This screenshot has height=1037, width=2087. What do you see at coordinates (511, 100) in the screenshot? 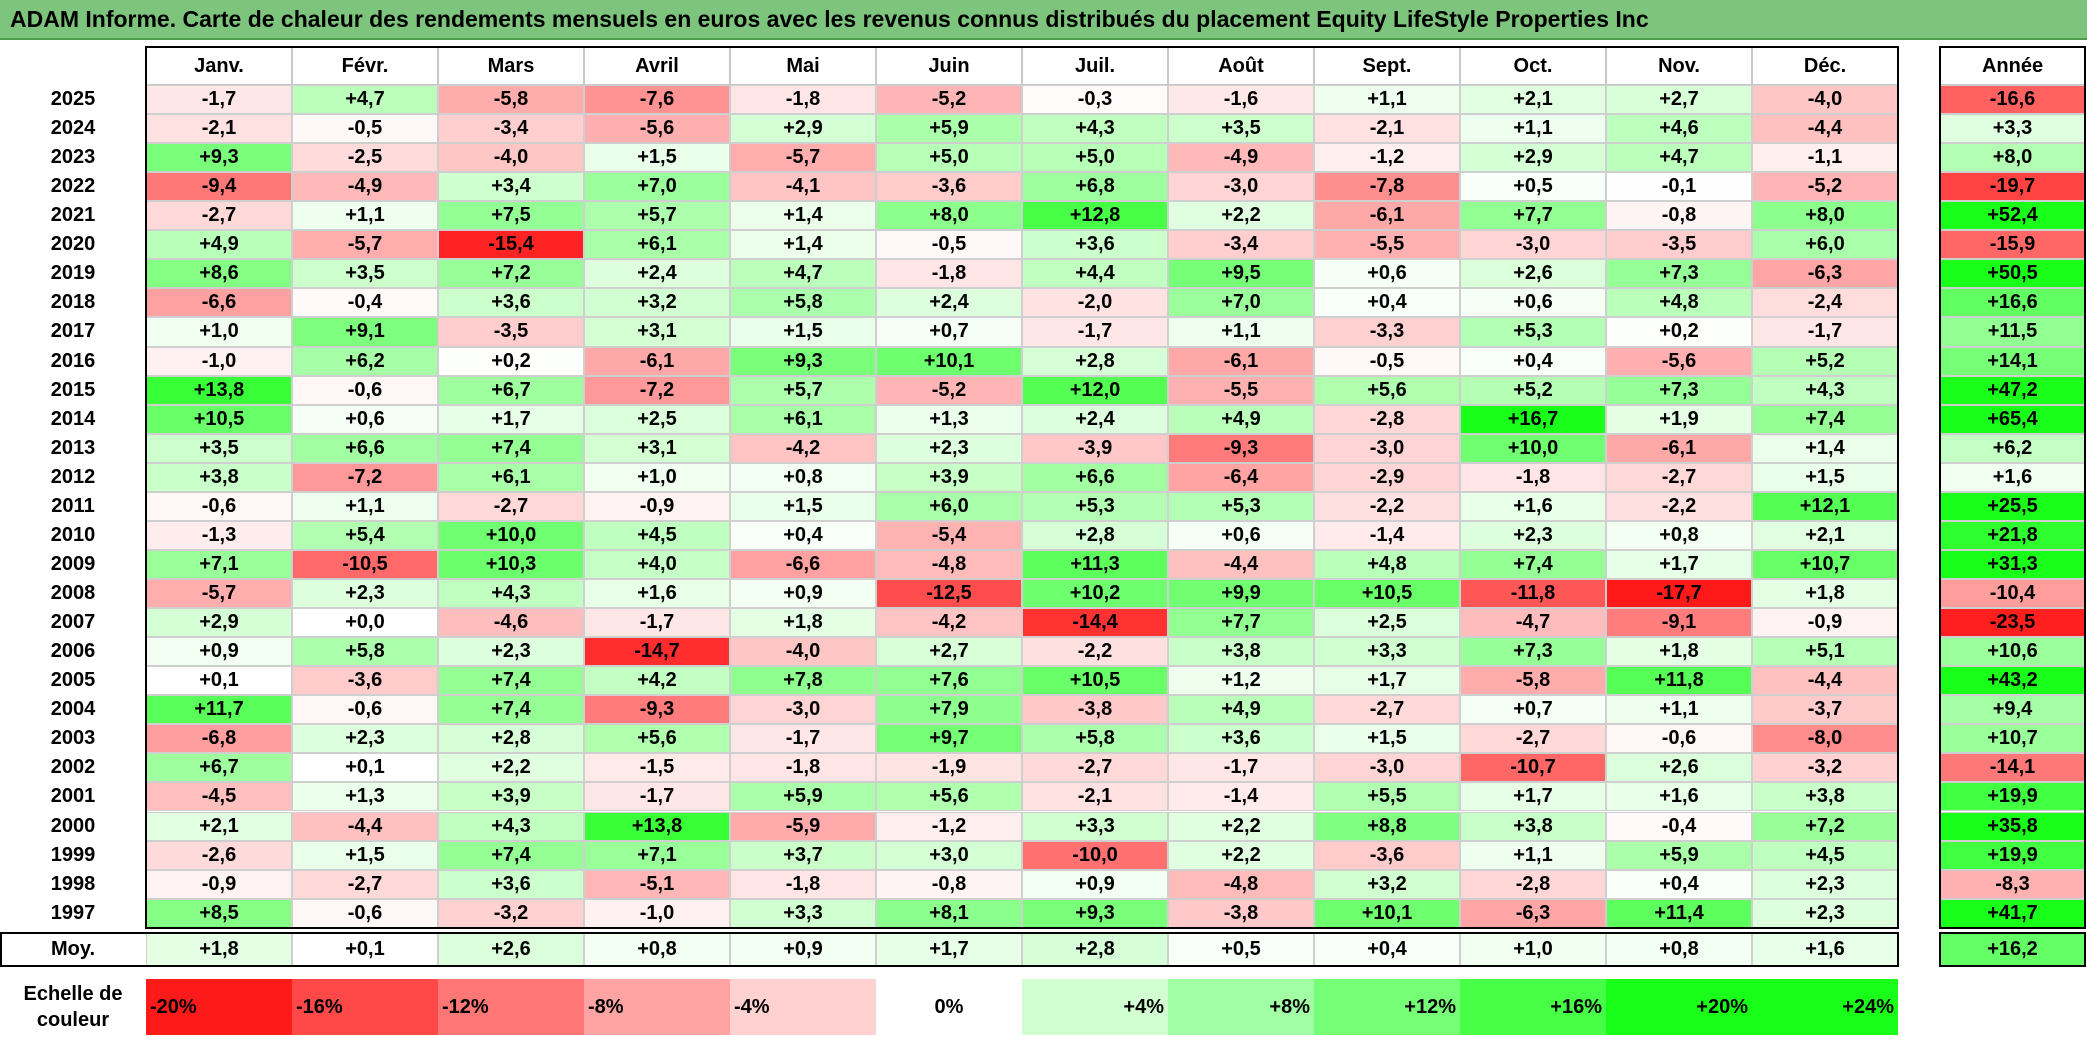
I see `heatmap-cell: -5,8` at bounding box center [511, 100].